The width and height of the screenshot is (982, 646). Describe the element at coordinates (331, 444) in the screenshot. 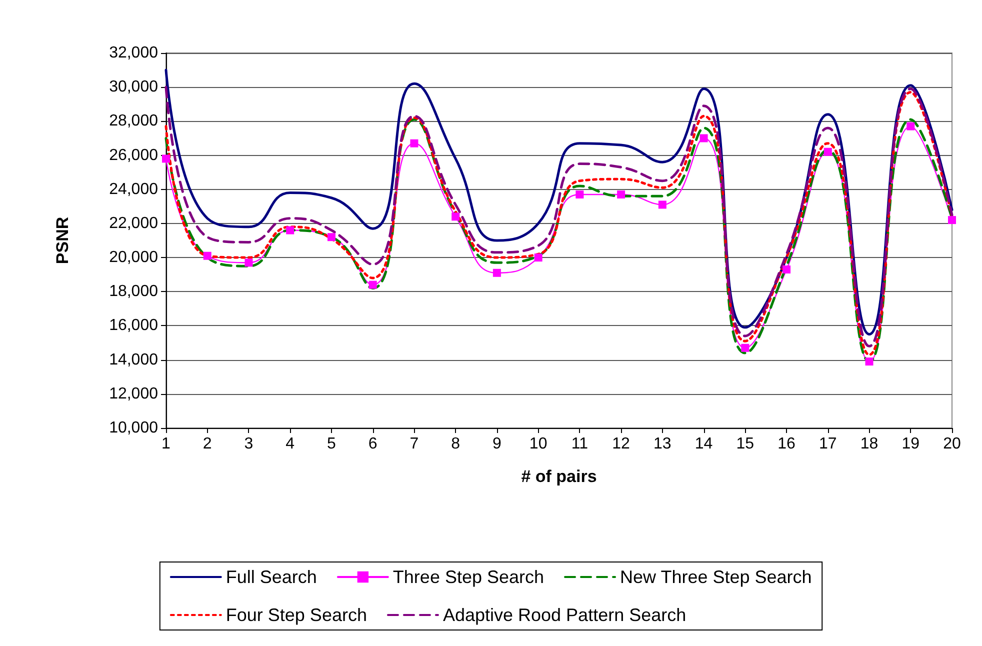

I see `x-tick-label: 5` at that location.